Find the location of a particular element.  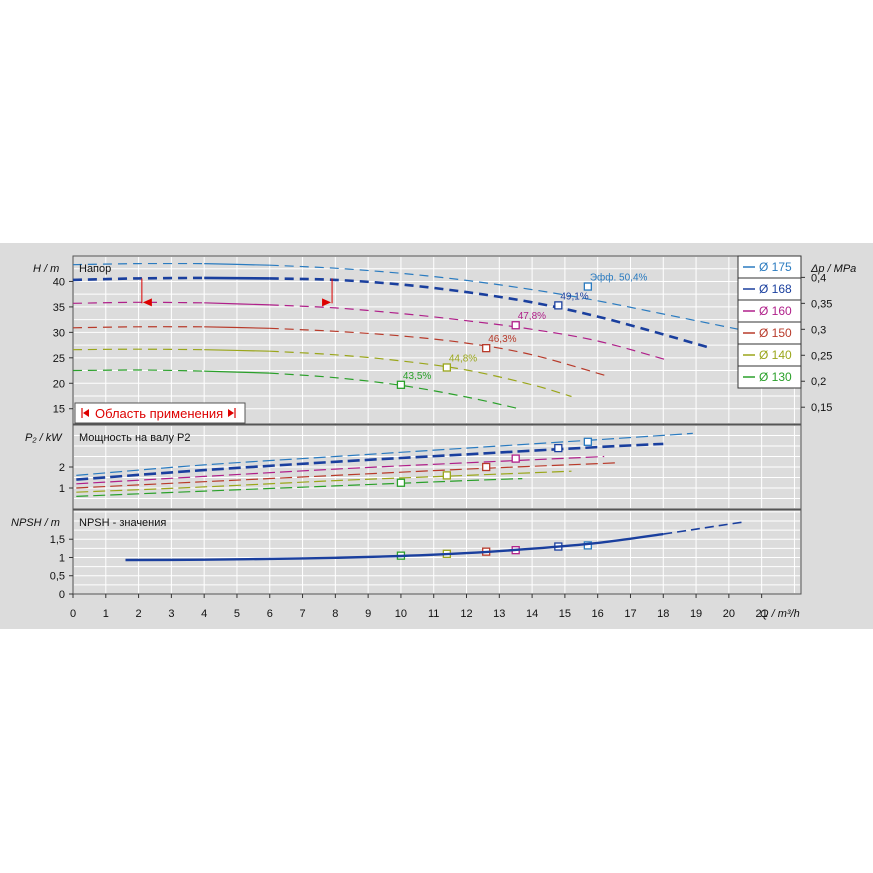

head-tick-label: 25 is located at coordinates (59, 359).